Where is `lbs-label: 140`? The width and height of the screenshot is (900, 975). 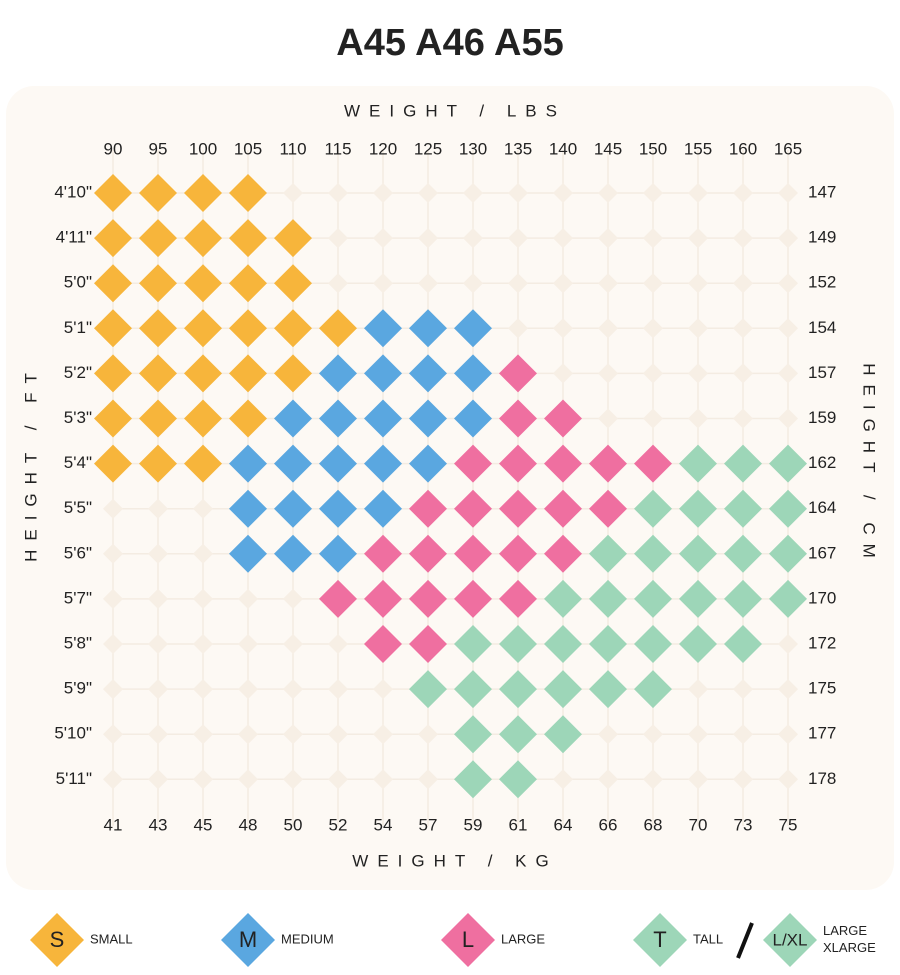
lbs-label: 140 is located at coordinates (563, 148).